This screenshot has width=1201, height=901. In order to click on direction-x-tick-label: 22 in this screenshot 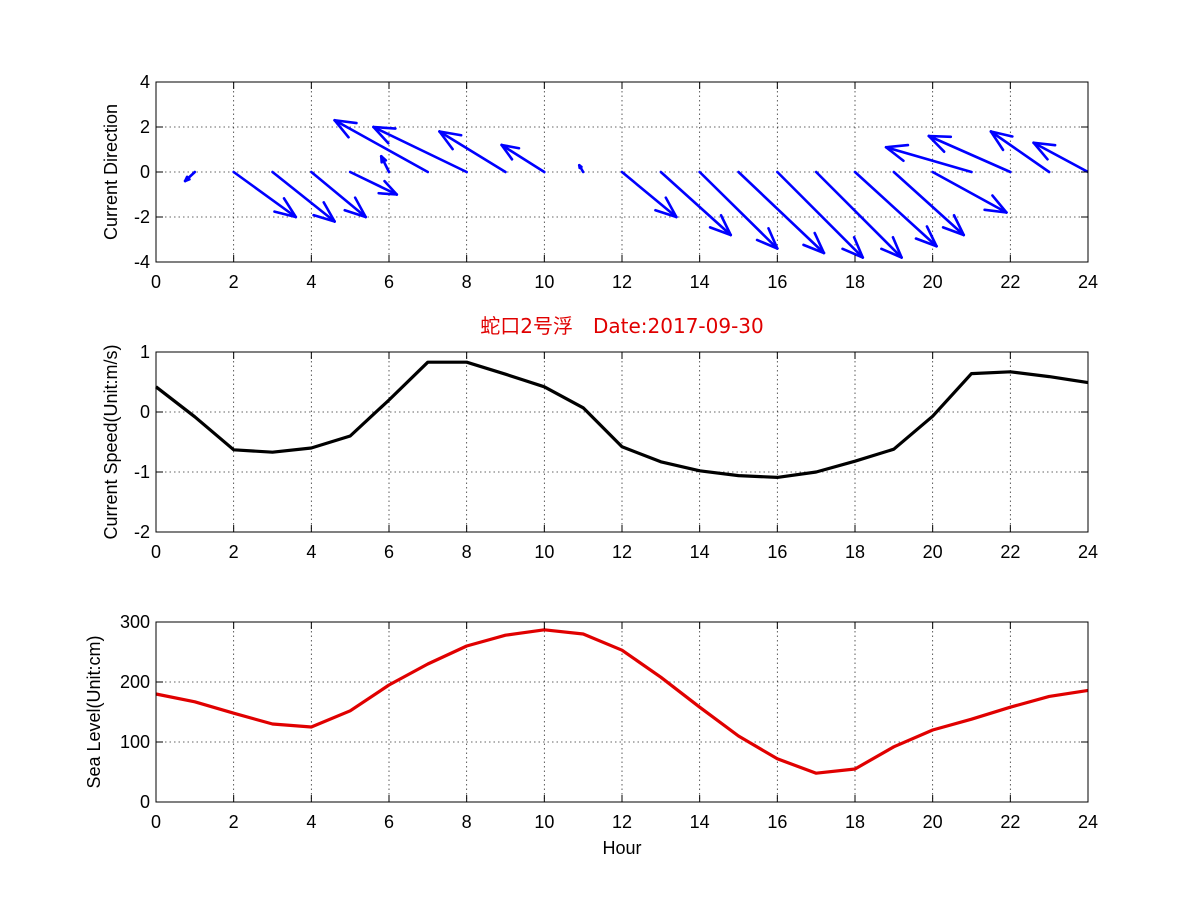, I will do `click(1010, 282)`.